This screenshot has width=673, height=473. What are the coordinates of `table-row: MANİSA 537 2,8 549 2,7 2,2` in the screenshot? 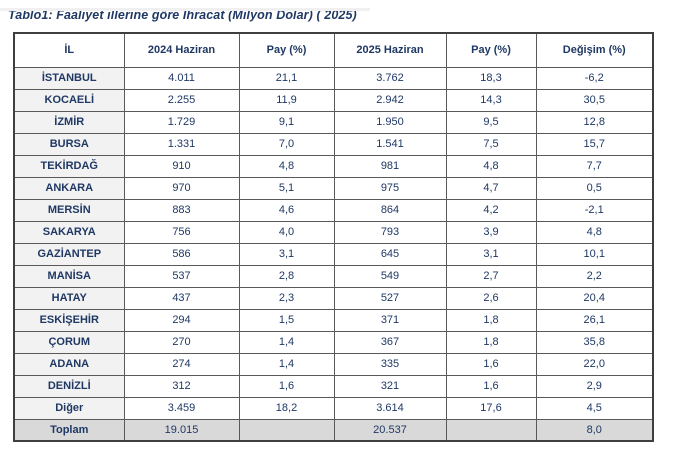 It's located at (333, 276).